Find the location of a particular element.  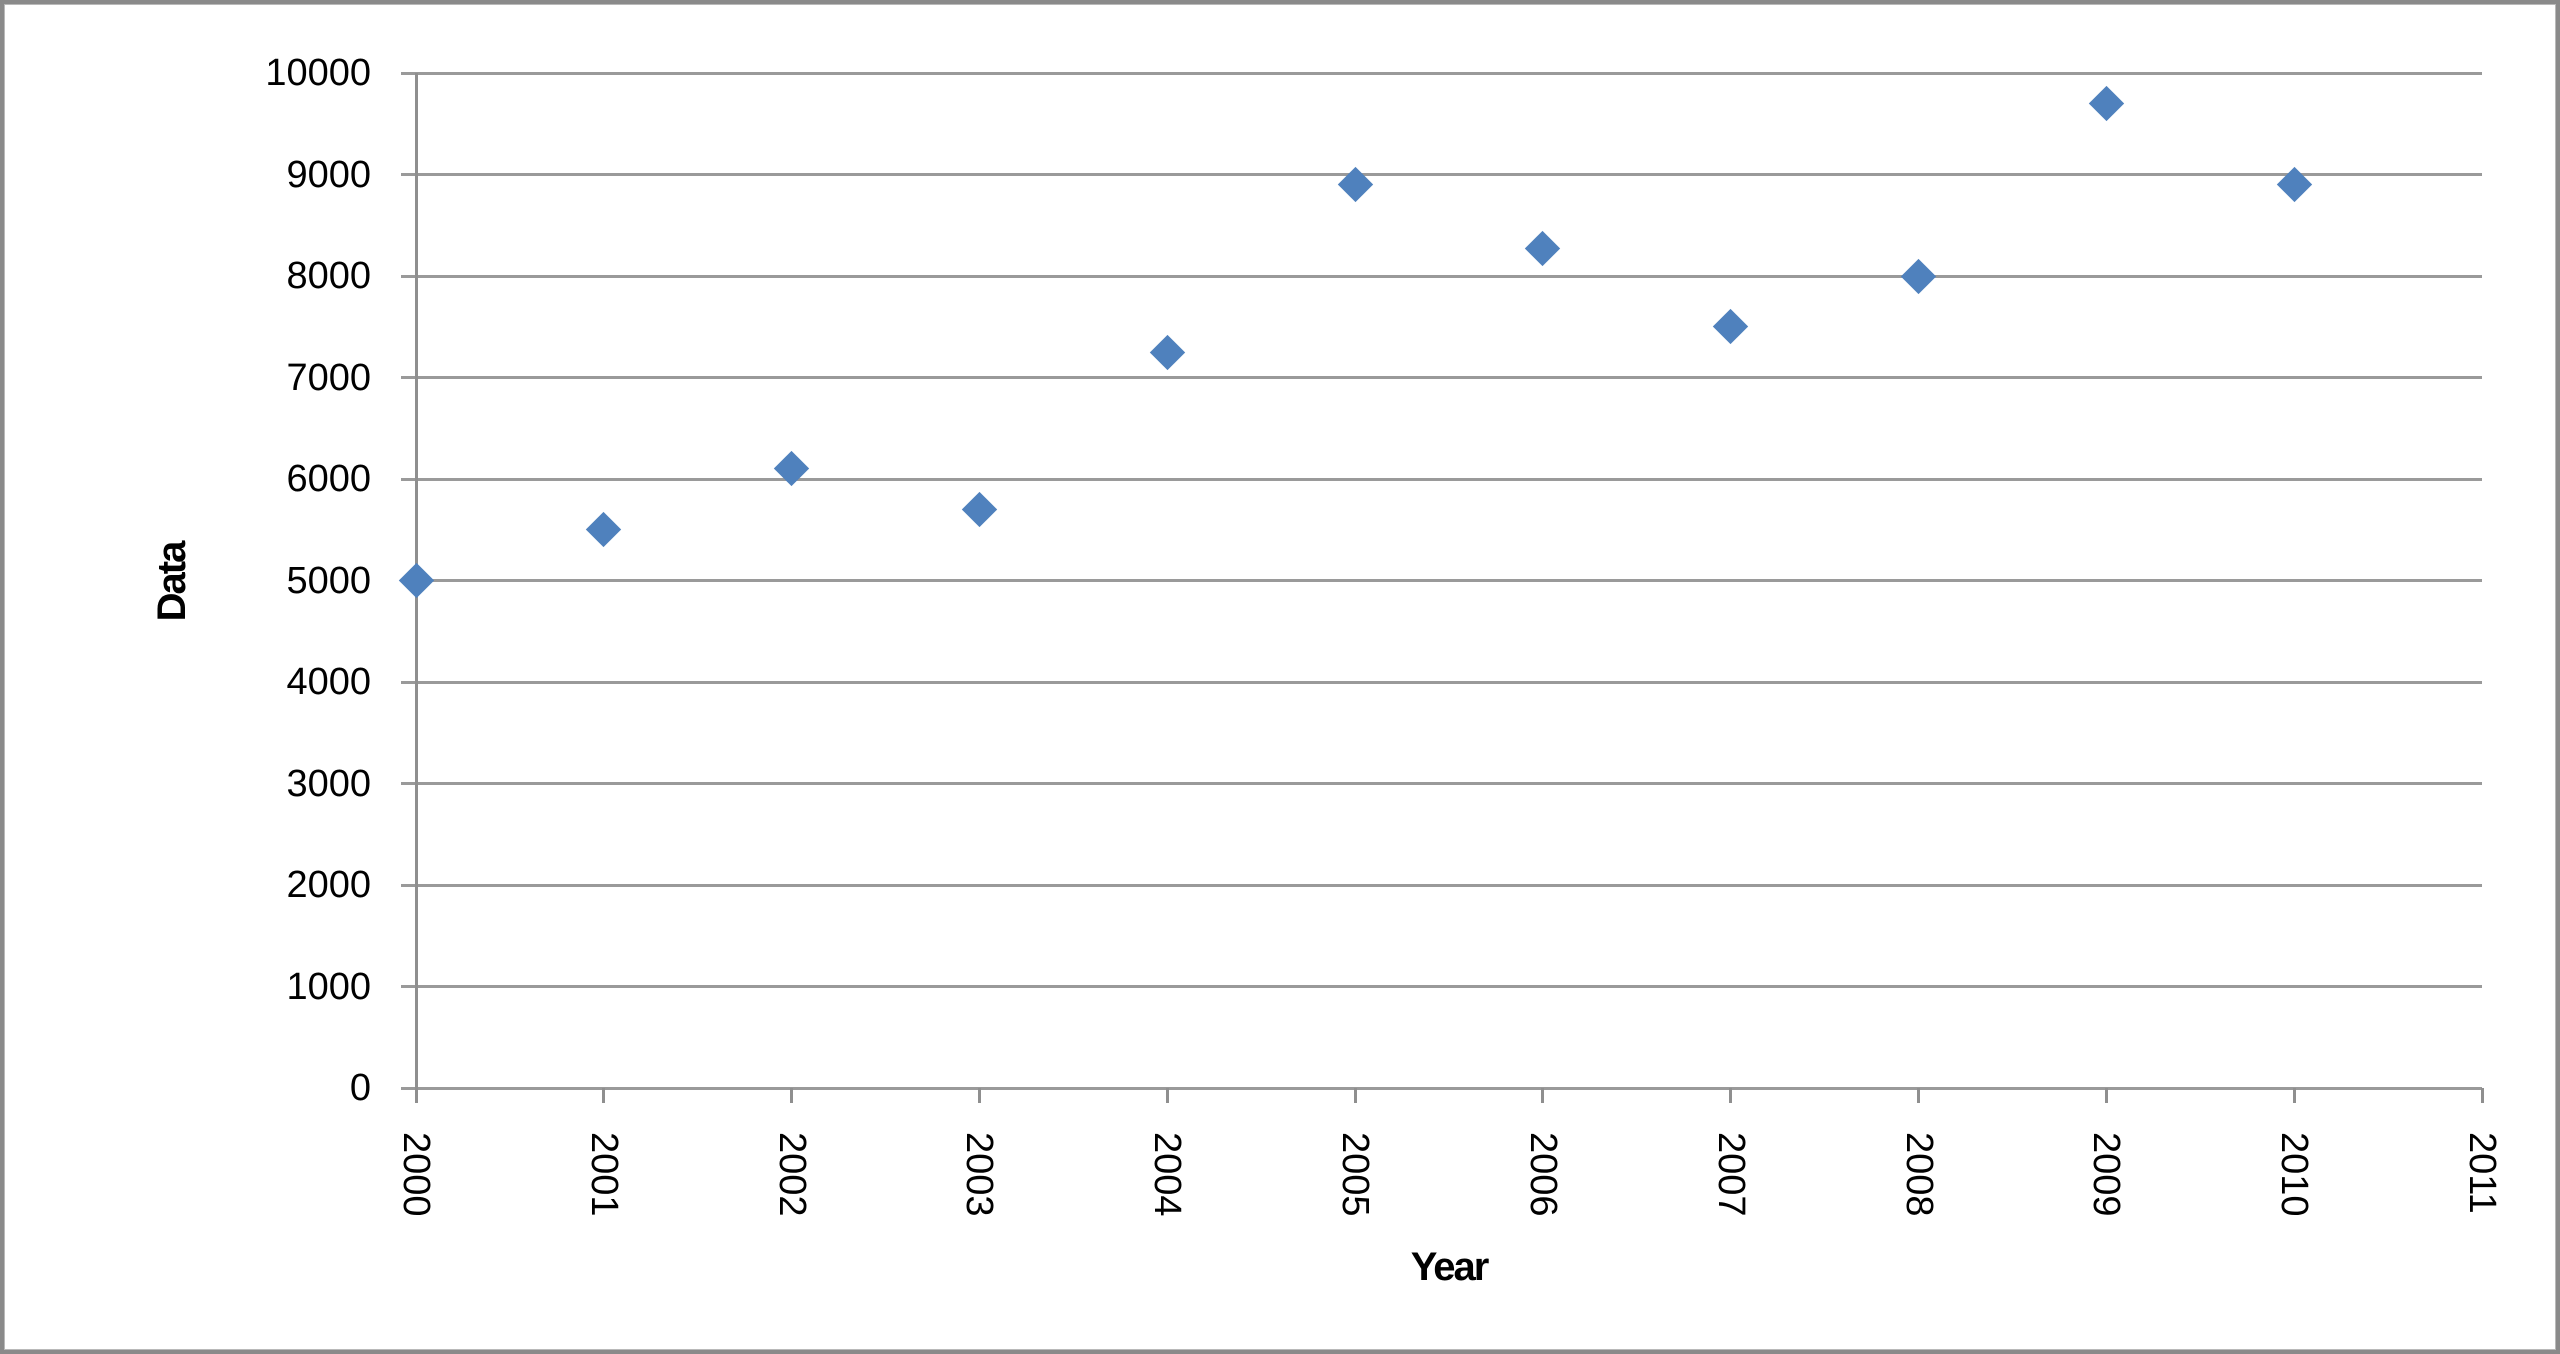

y-tick-label: 6000 is located at coordinates (328, 479).